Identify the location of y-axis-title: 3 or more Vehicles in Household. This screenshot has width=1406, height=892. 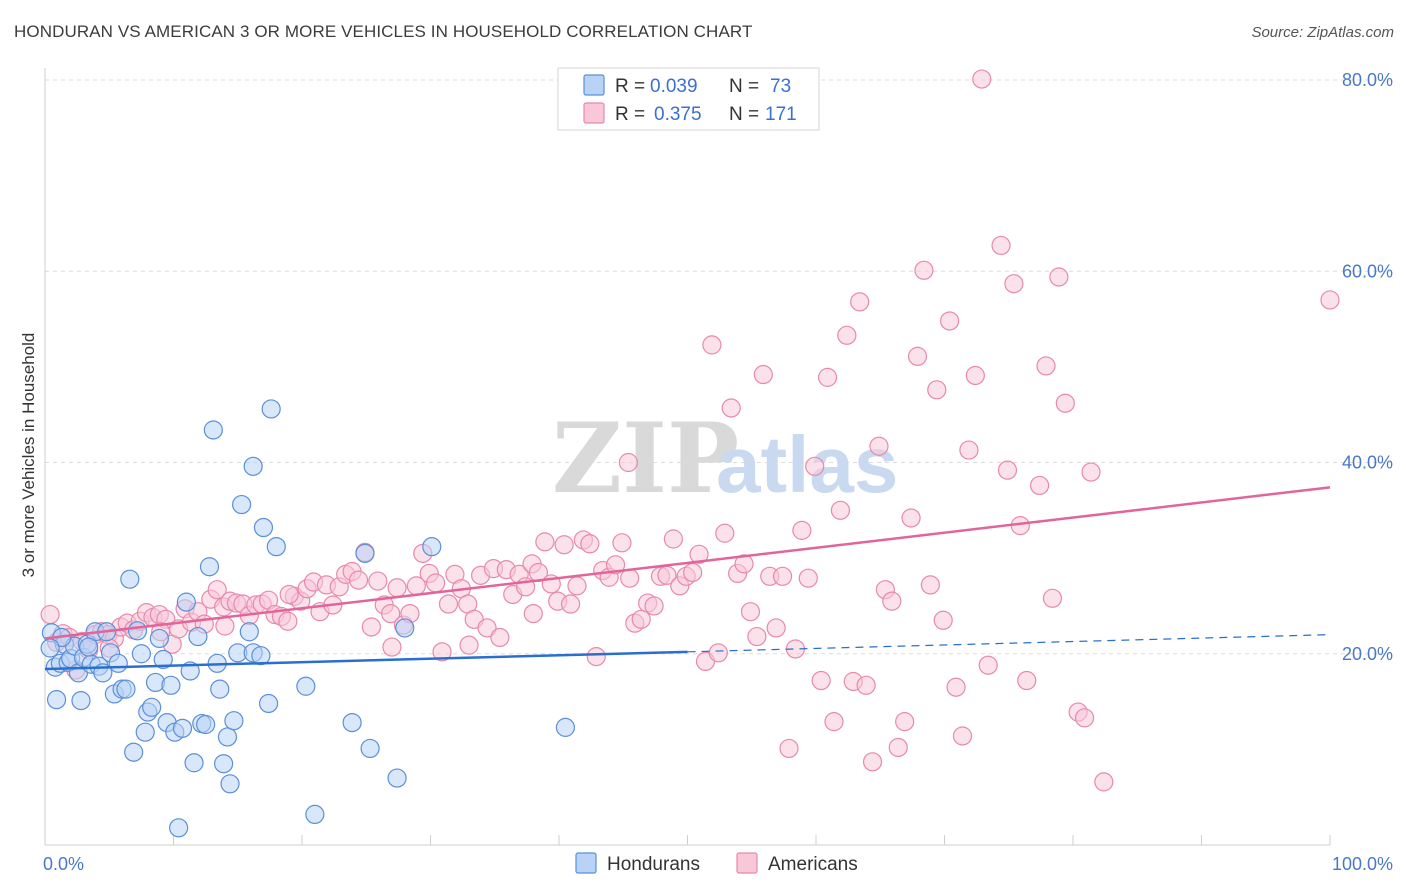
(28, 455).